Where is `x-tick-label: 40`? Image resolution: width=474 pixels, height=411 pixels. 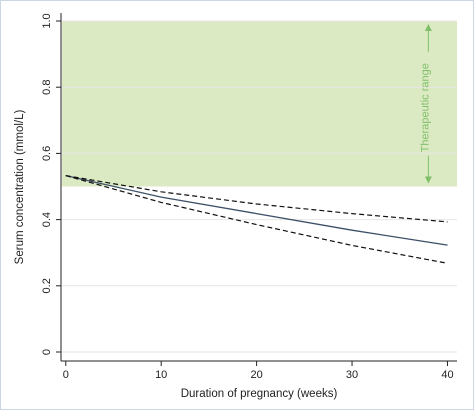
x-tick-label: 40 is located at coordinates (447, 375).